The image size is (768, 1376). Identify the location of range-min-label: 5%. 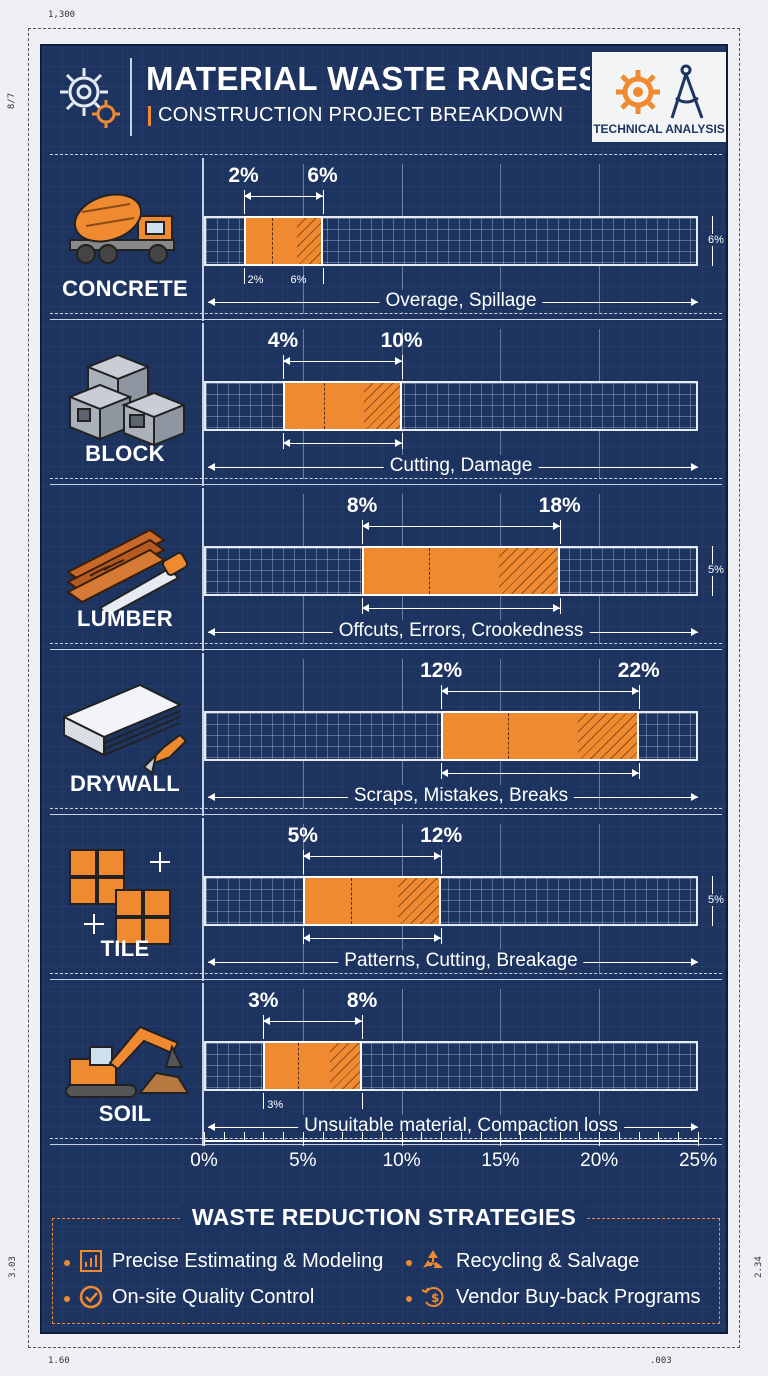
(302, 835).